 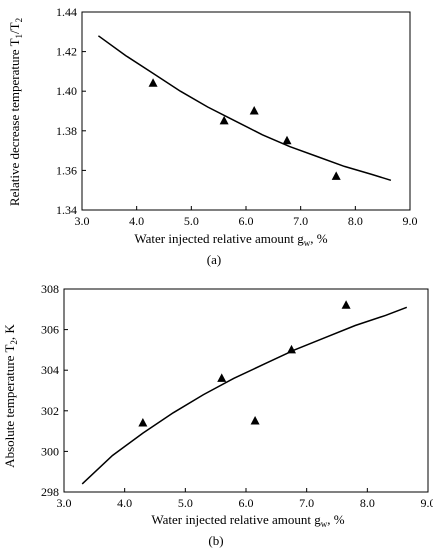 What do you see at coordinates (15, 112) in the screenshot?
I see `y-axis-label-a: Relative decrease temperature T1/T2` at bounding box center [15, 112].